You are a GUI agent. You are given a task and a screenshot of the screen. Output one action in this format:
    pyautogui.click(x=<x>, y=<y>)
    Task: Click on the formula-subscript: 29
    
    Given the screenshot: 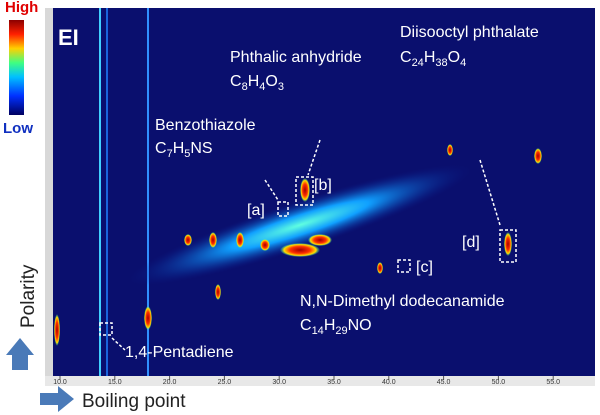 What is the action you would take?
    pyautogui.click(x=341, y=331)
    